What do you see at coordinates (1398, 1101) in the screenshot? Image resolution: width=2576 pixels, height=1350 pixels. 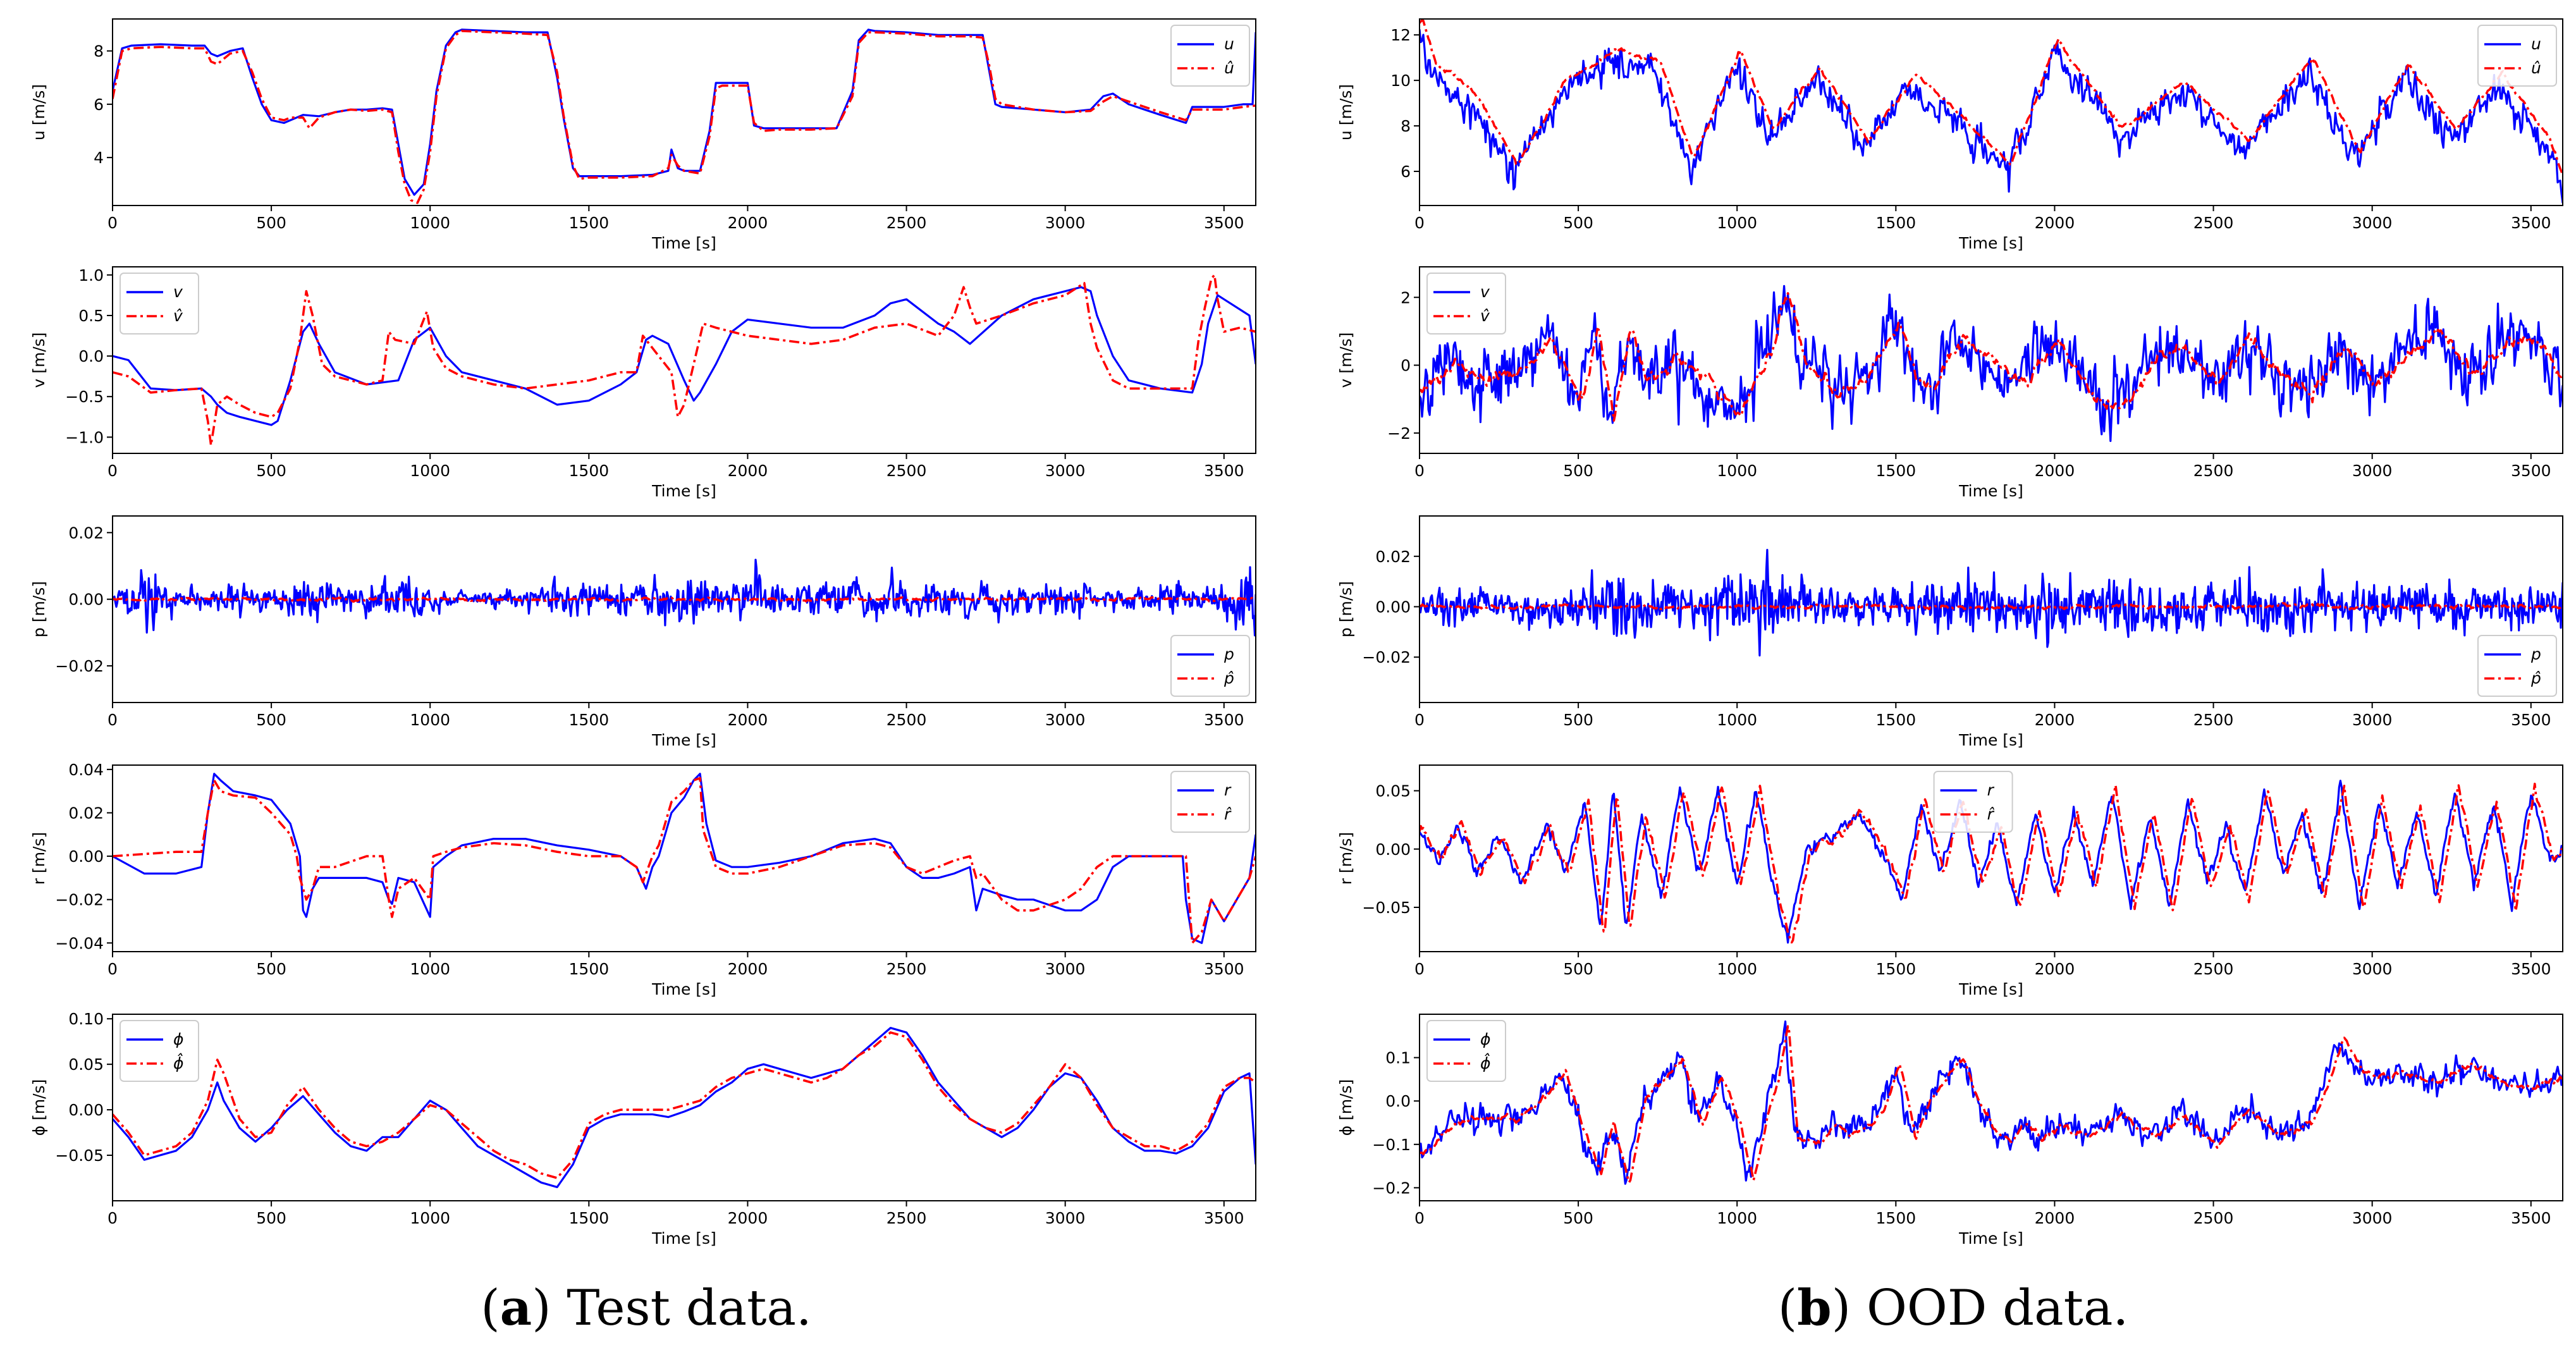 I see `y-tick-label: 0.0` at bounding box center [1398, 1101].